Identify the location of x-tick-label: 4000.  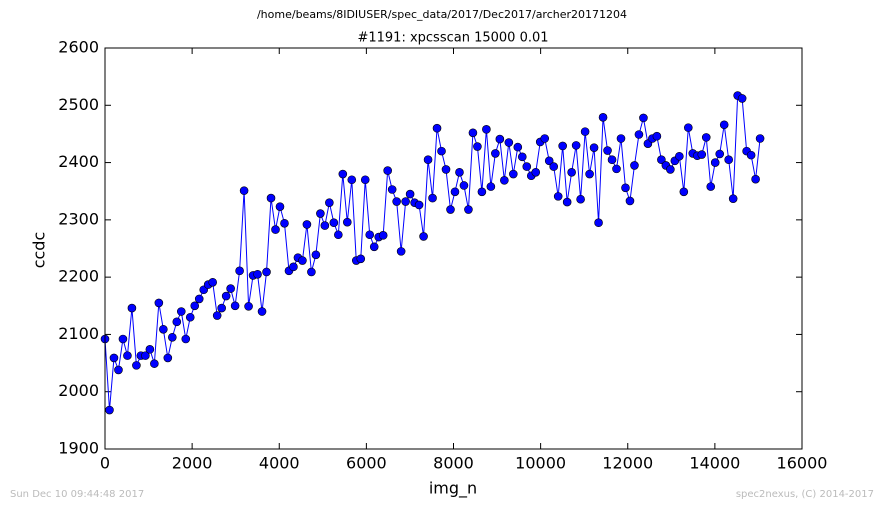
(279, 463).